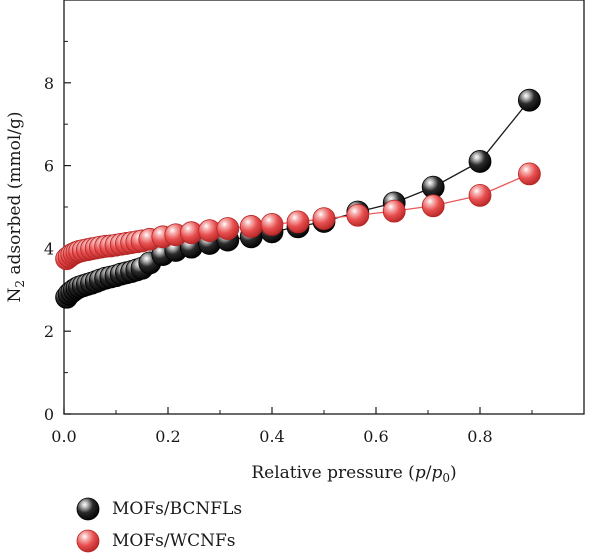  What do you see at coordinates (49, 414) in the screenshot?
I see `y-tick-label: 0` at bounding box center [49, 414].